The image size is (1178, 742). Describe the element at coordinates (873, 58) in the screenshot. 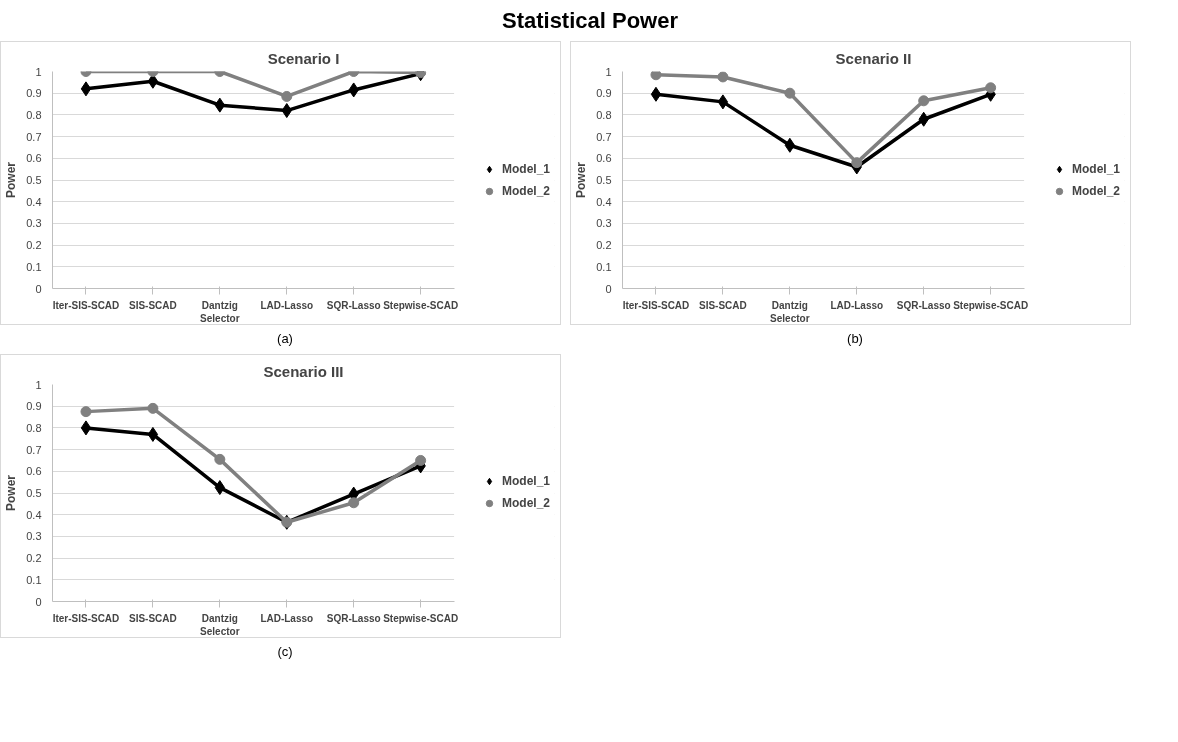

I see `chart-title: Scenario II` at that location.